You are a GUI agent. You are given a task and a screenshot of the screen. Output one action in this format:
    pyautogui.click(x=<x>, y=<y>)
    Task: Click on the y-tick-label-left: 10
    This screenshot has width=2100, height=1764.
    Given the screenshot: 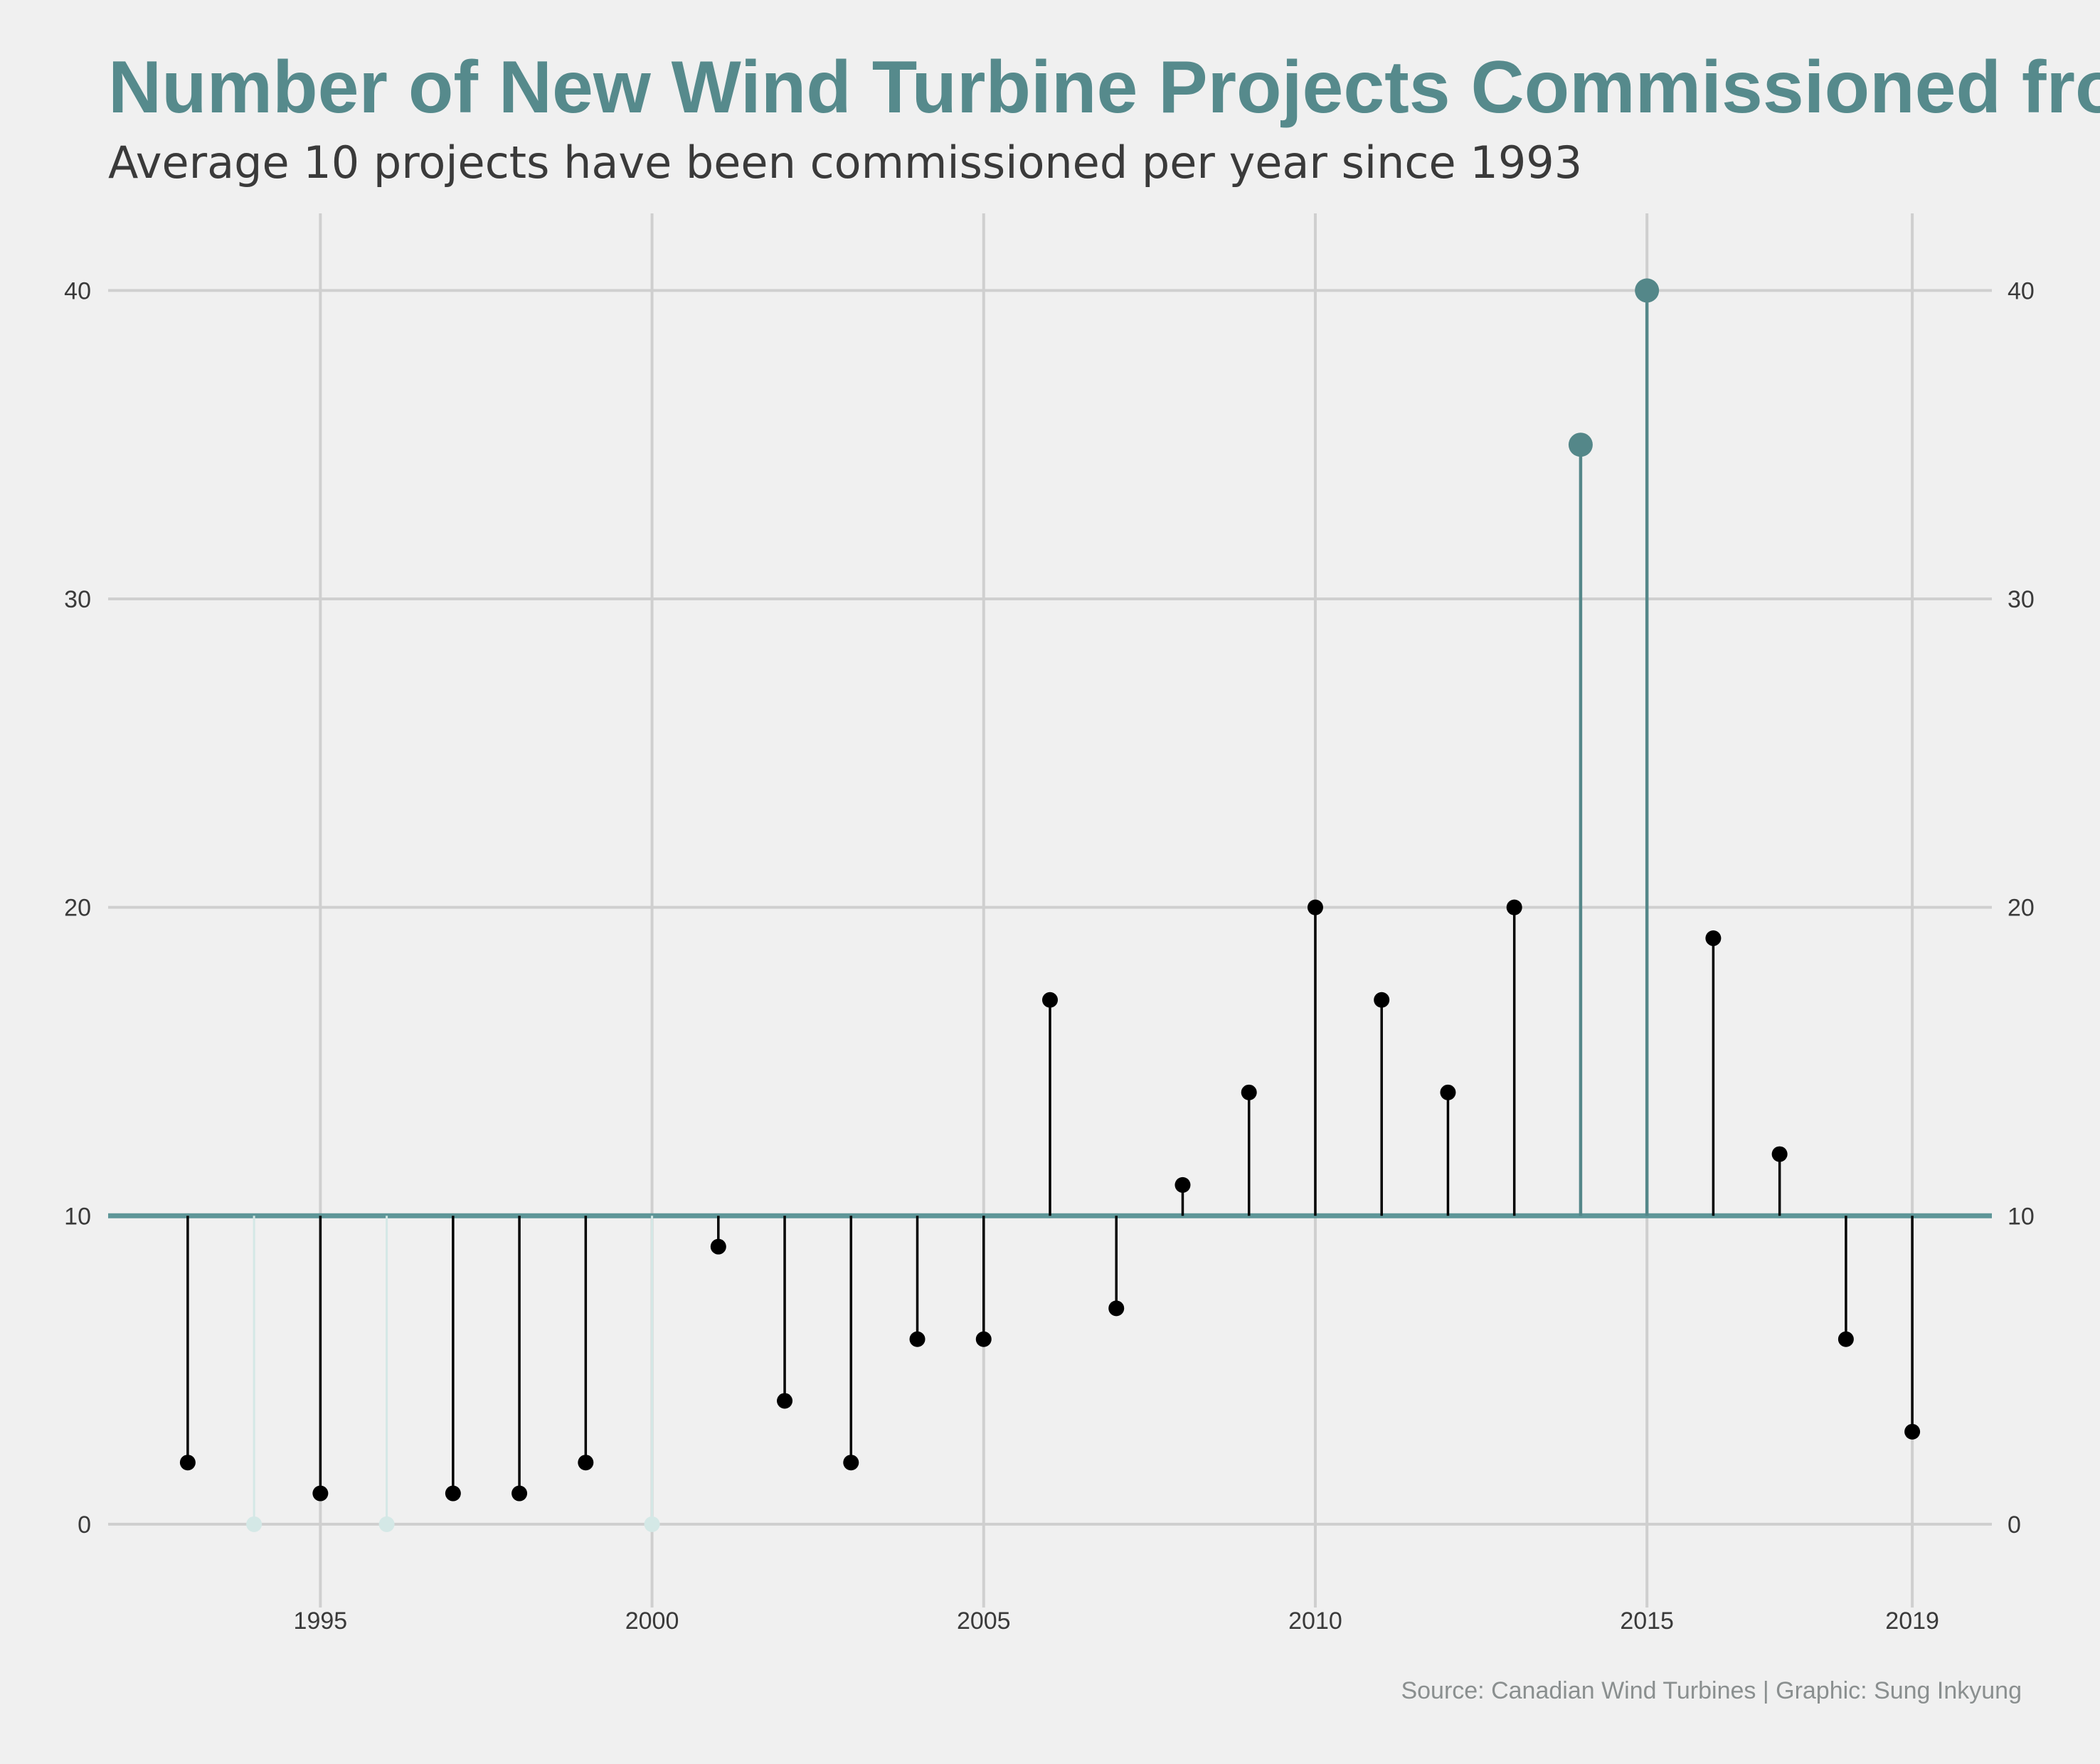 What is the action you would take?
    pyautogui.click(x=77, y=1217)
    